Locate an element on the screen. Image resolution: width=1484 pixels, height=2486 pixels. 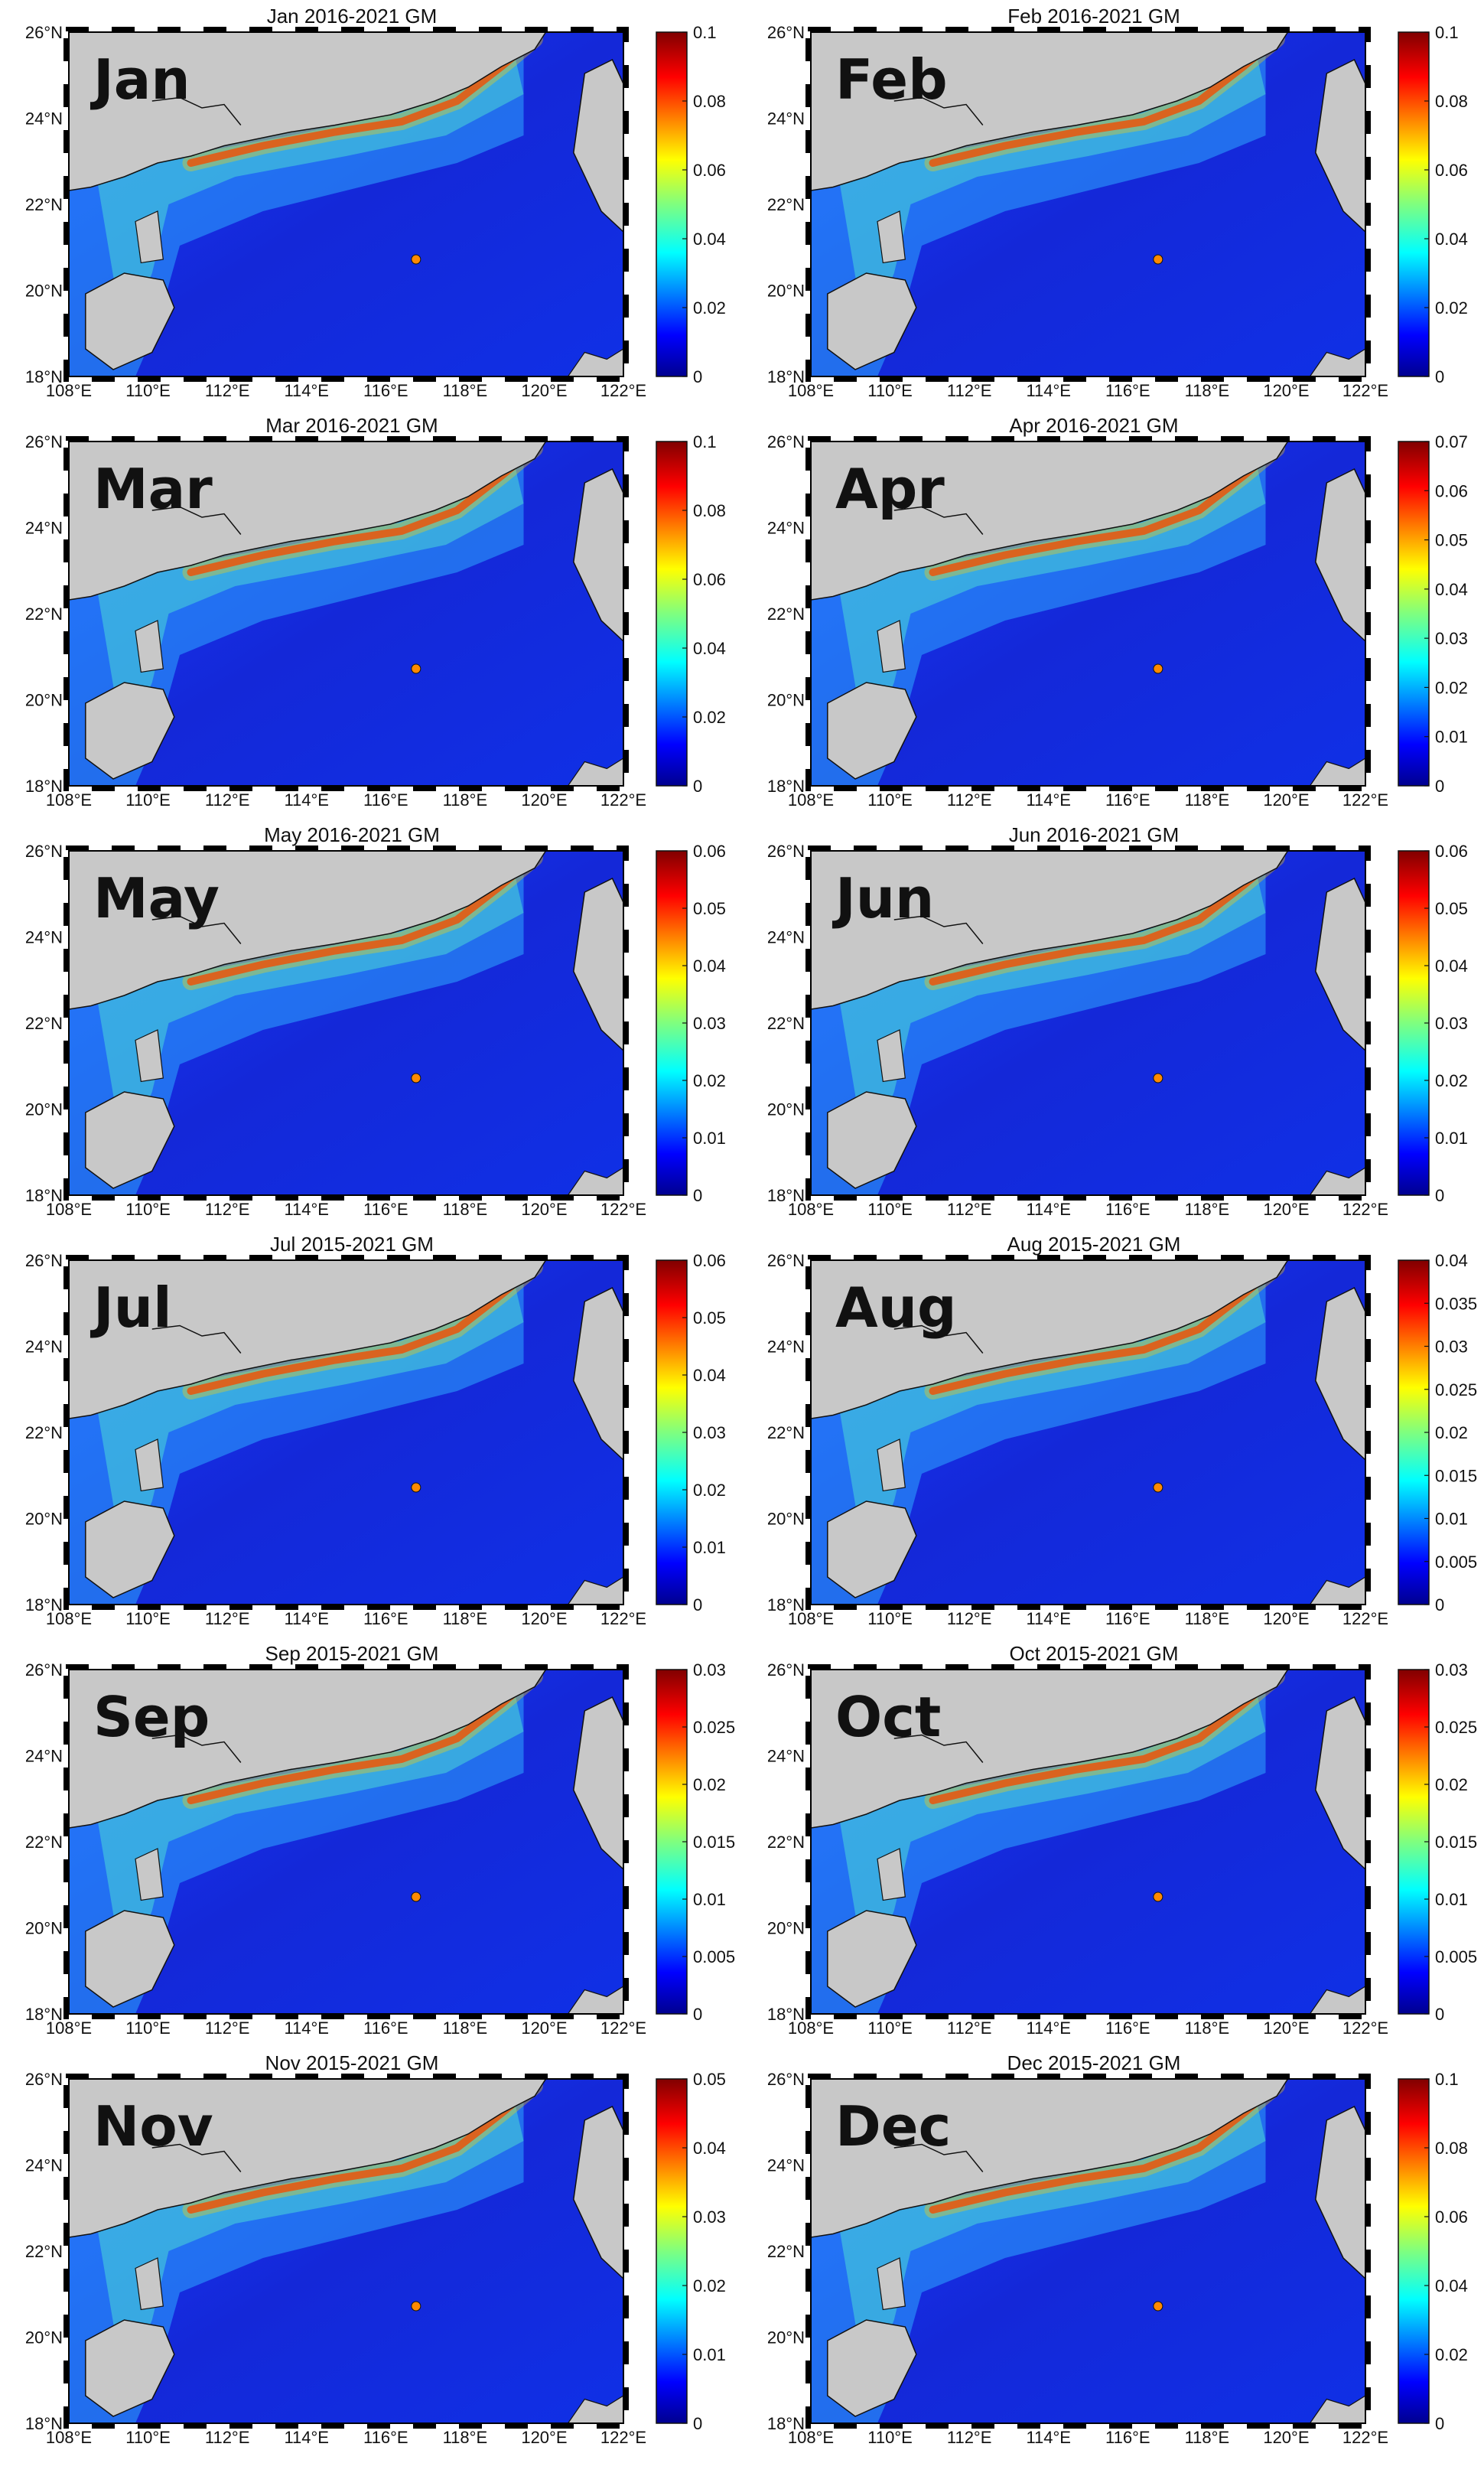
lon-tick-label: 116°E is located at coordinates (1127, 1209).